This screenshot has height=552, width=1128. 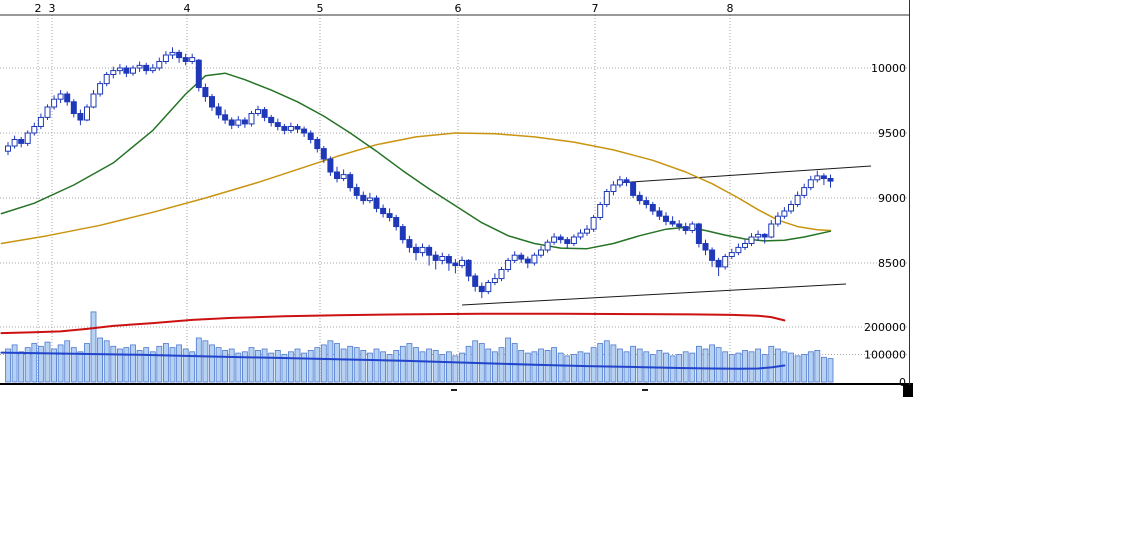 What do you see at coordinates (456, 384) in the screenshot?
I see `bottom-axis-line` at bounding box center [456, 384].